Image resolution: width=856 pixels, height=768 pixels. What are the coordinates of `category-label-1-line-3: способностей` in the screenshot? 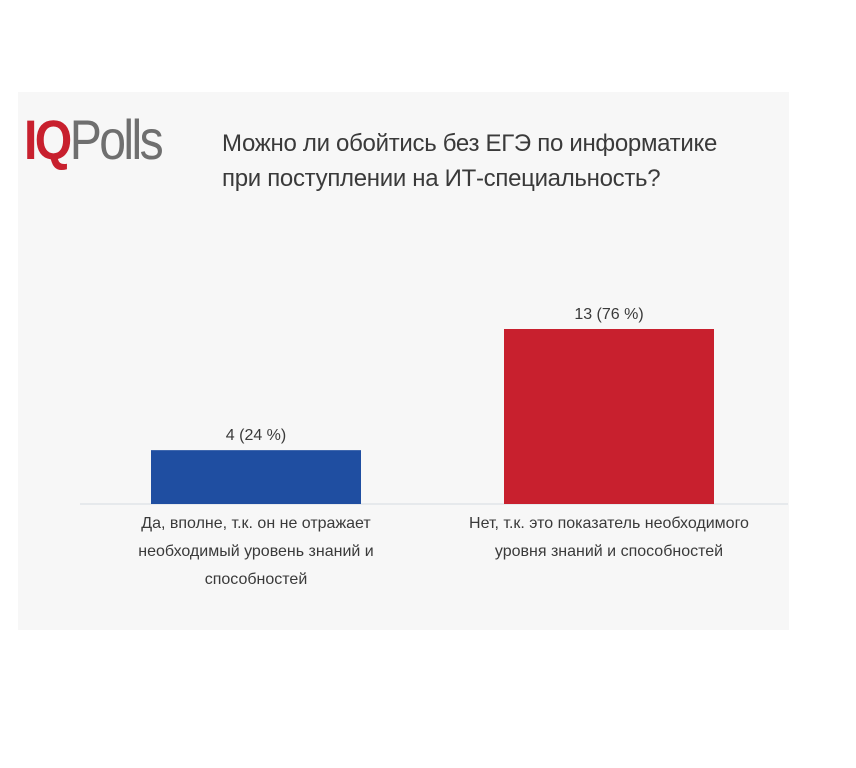 It's located at (256, 579).